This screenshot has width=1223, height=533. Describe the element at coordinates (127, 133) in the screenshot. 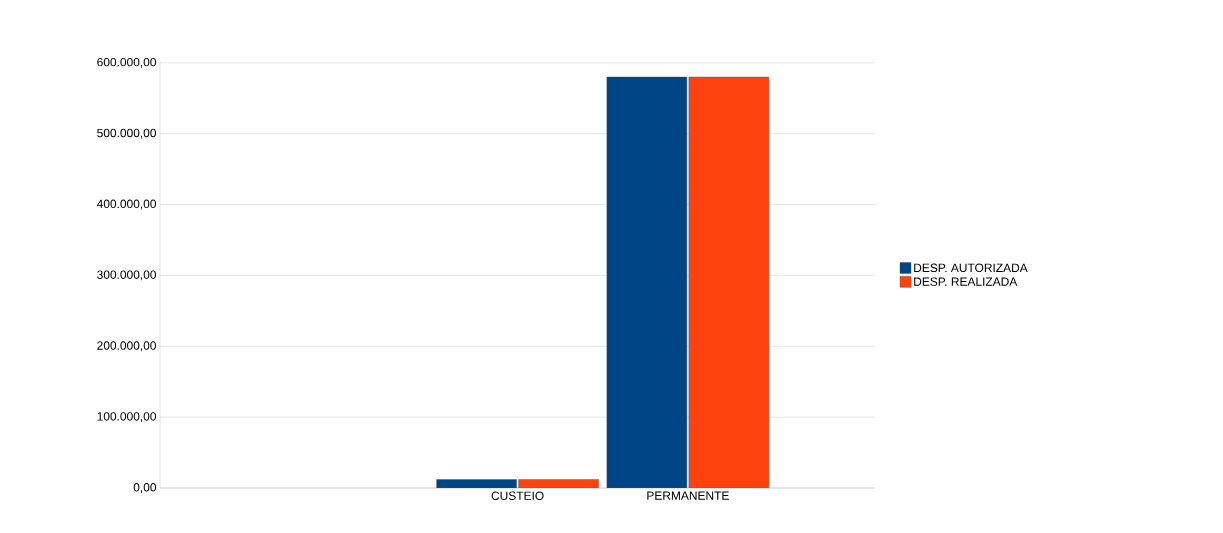

I see `y-tick-label: 500.000,00` at that location.